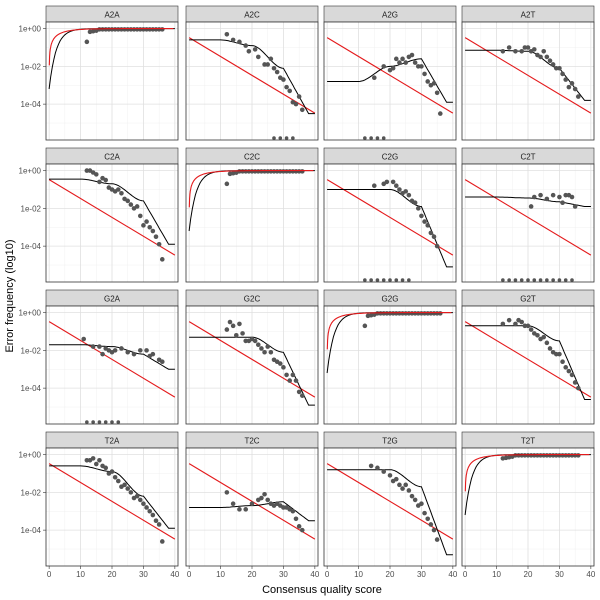 This screenshot has height=600, width=600. I want to click on facet-strip-label: C2C, so click(252, 157).